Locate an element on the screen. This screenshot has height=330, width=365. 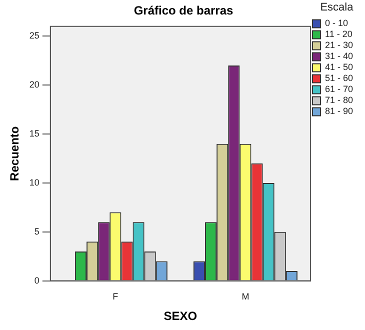
legend-label: 71 - 80 is located at coordinates (339, 100).